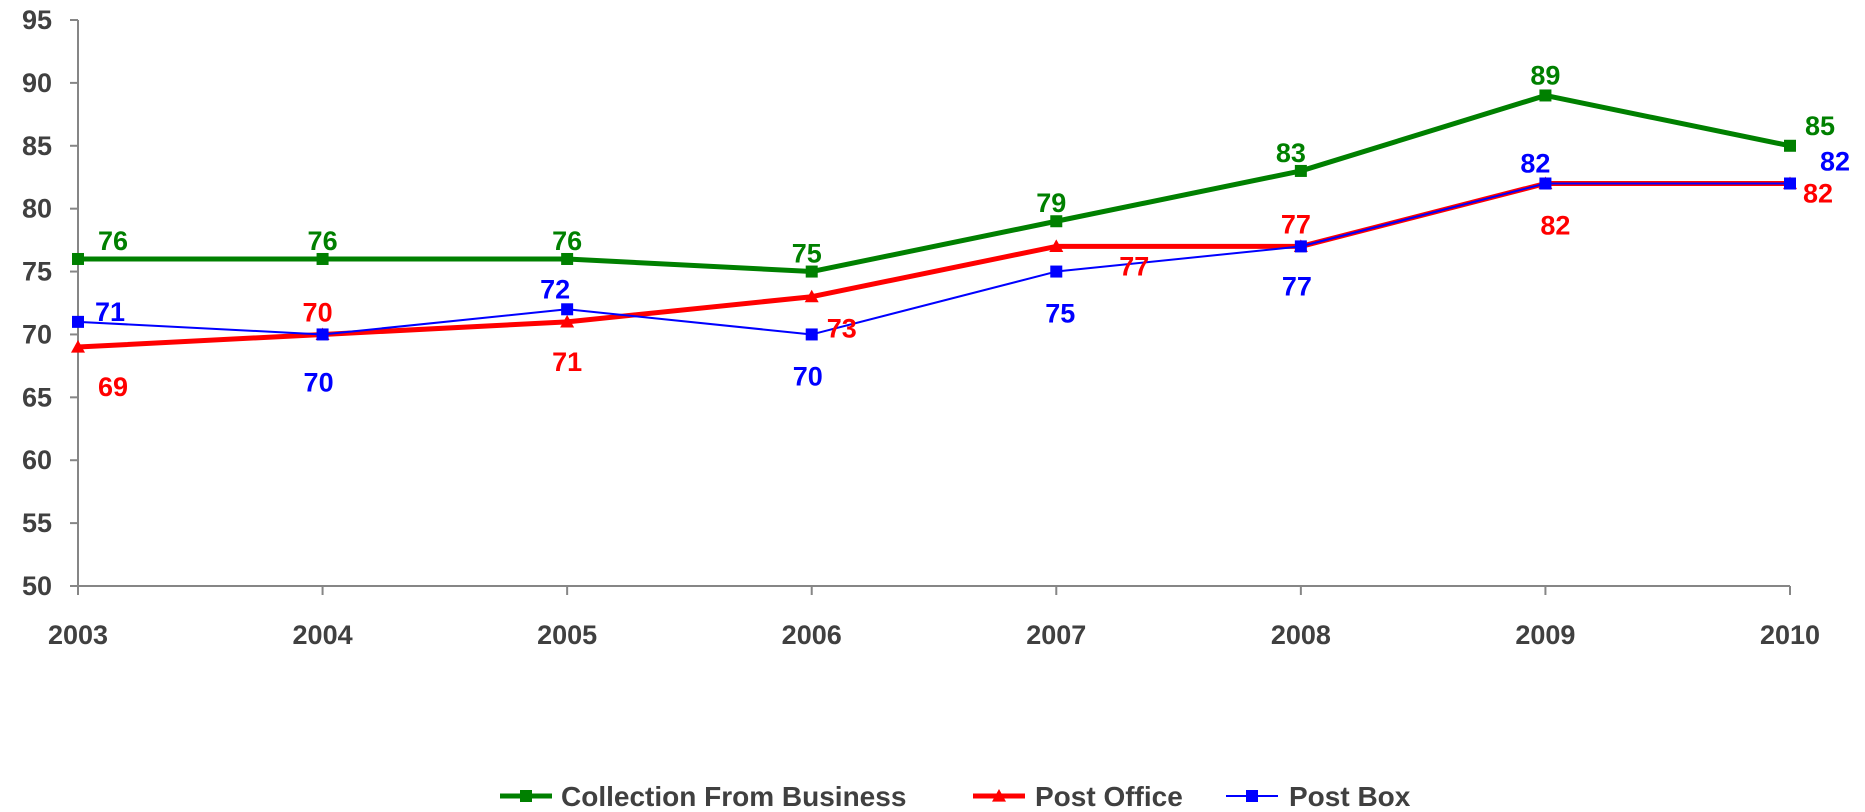 The image size is (1865, 812). I want to click on y-tick-label: 55, so click(37, 523).